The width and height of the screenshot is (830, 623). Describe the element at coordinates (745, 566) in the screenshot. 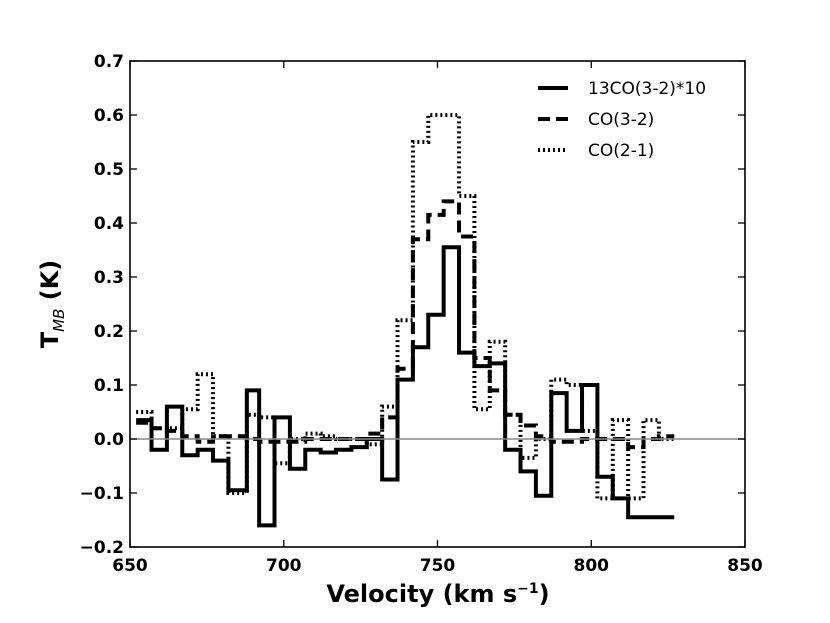

I see `x-tick-label: 850` at that location.